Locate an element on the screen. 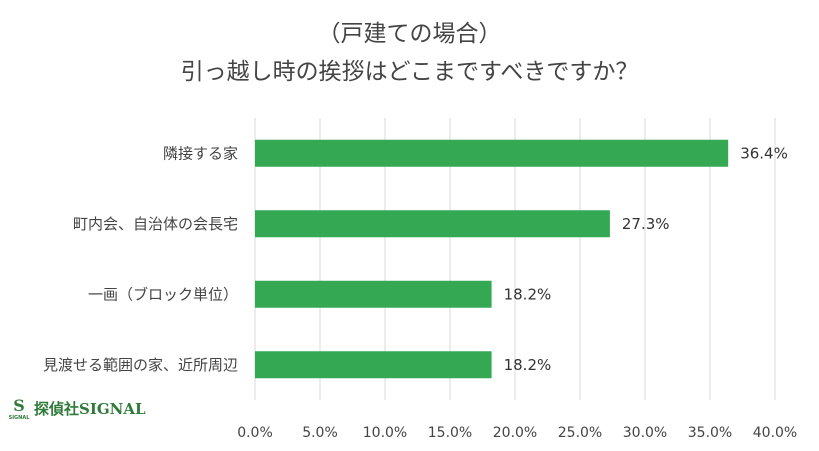  signal-logo-icon: S SIGNAL is located at coordinates (19, 408).